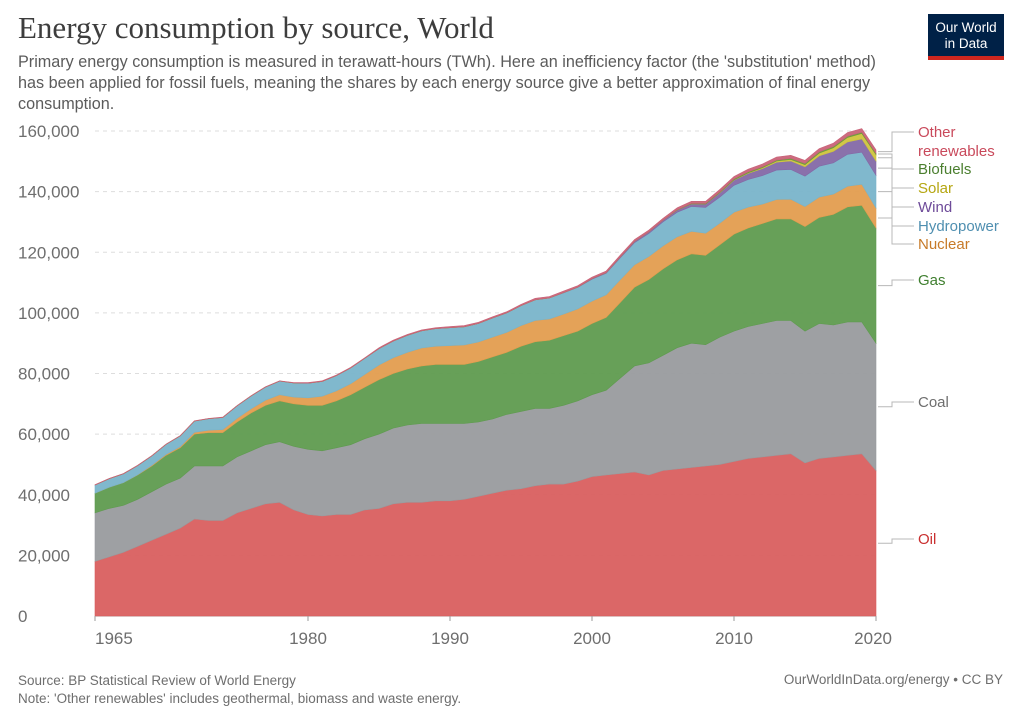 Image resolution: width=1024 pixels, height=723 pixels. Describe the element at coordinates (44, 495) in the screenshot. I see `y-tick-label: 40,000` at that location.